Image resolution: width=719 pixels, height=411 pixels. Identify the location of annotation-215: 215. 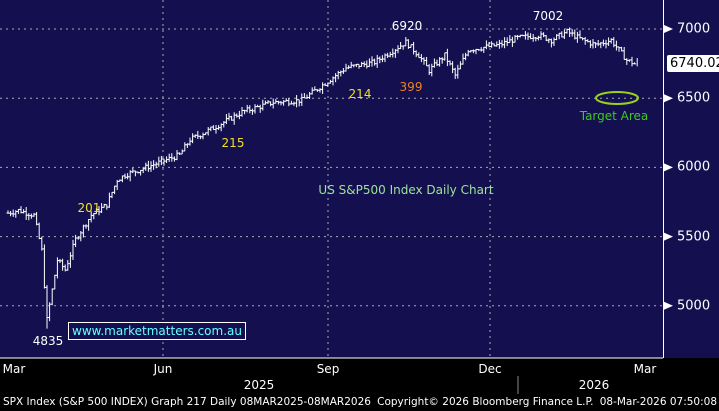
(233, 143).